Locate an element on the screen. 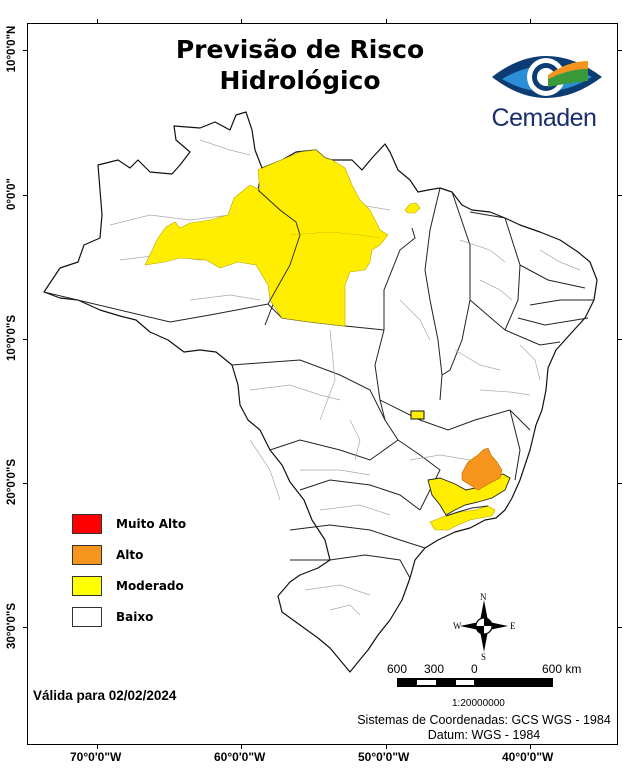 This screenshot has height=768, width=642. scale-label-600-left: 600 is located at coordinates (397, 669).